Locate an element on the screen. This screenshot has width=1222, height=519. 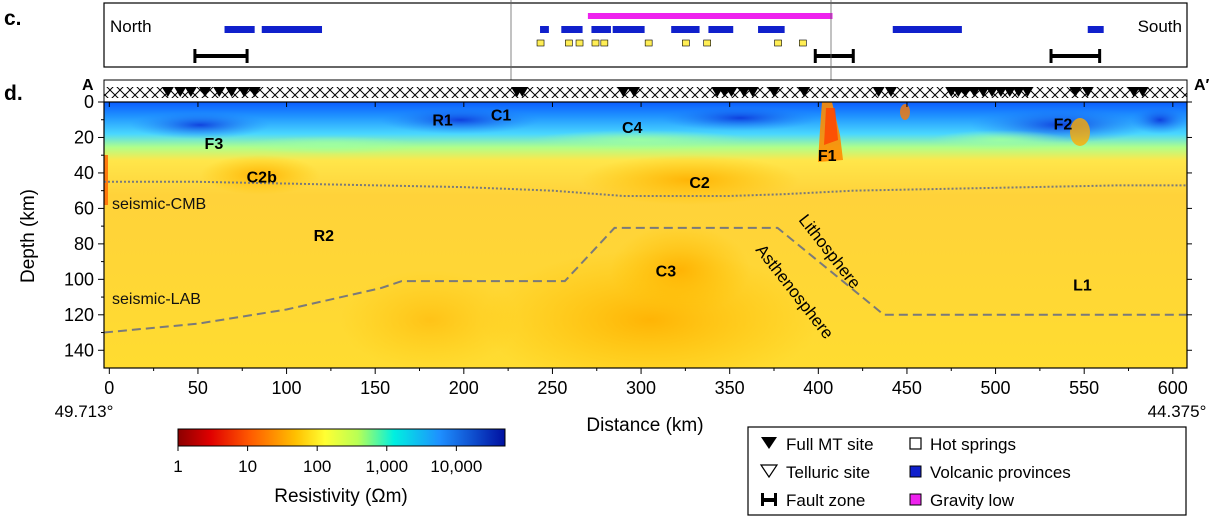
legend-frame is located at coordinates (967, 471).